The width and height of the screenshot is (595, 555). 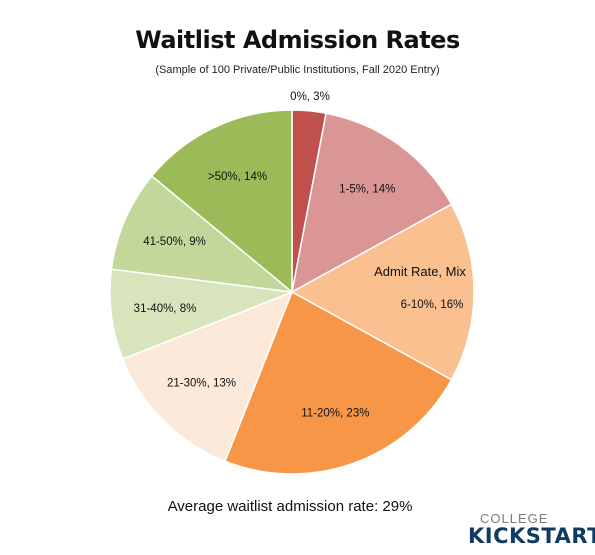 I want to click on pie-label-0: 0%, 3%, so click(x=310, y=97).